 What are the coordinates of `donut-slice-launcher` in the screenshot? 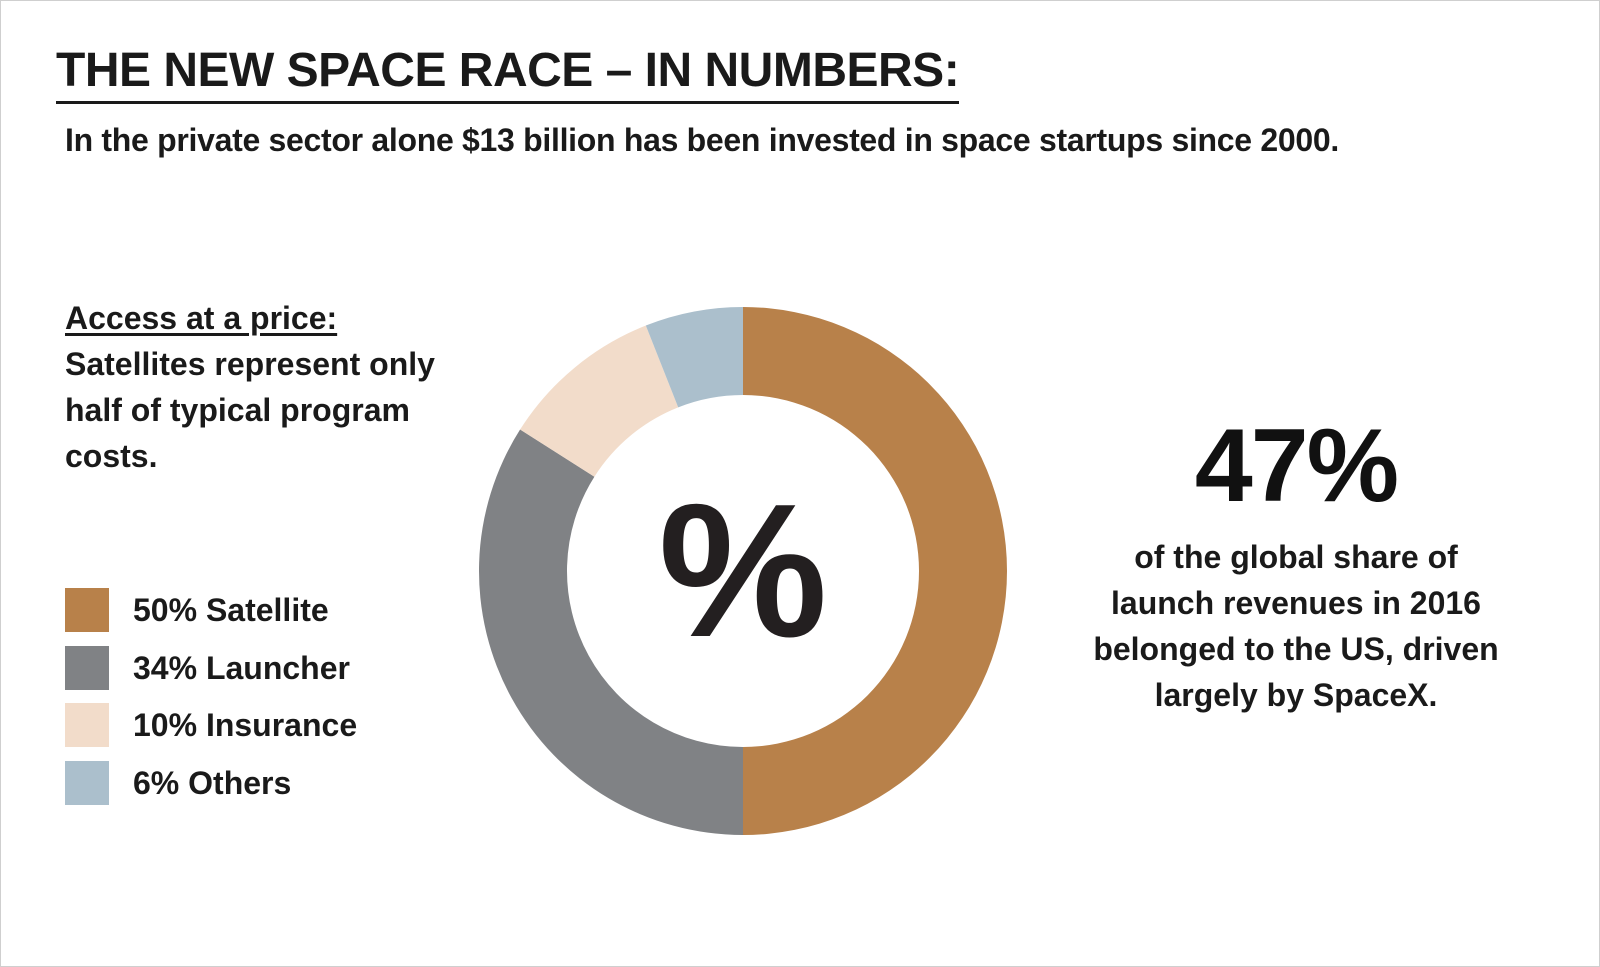 It's located at (611, 632).